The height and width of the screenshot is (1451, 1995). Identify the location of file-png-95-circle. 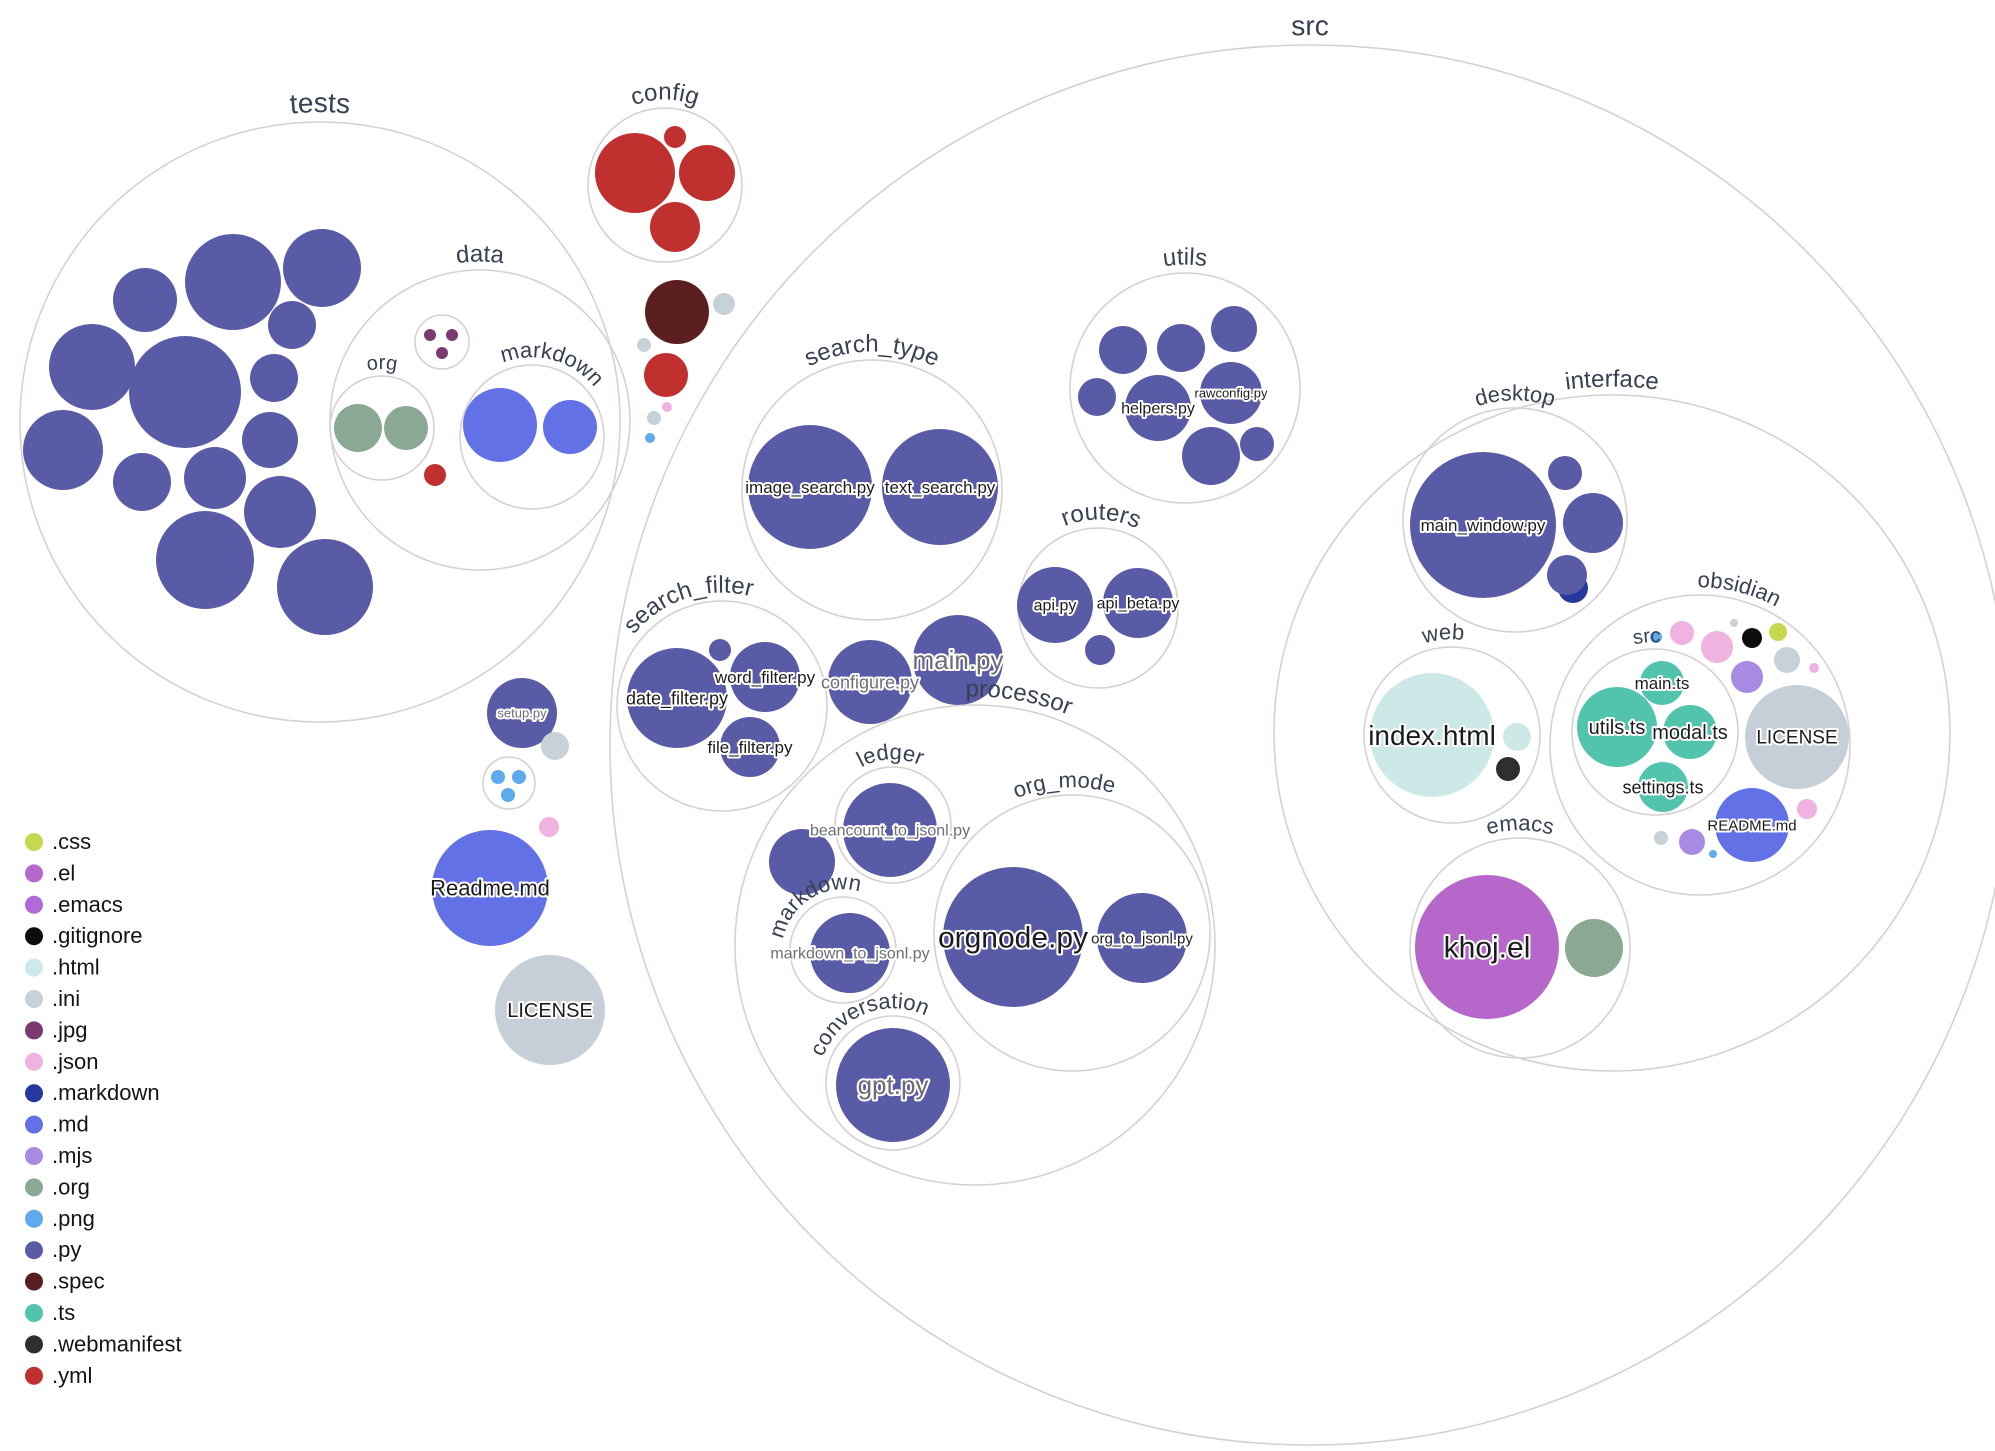
(1656, 637).